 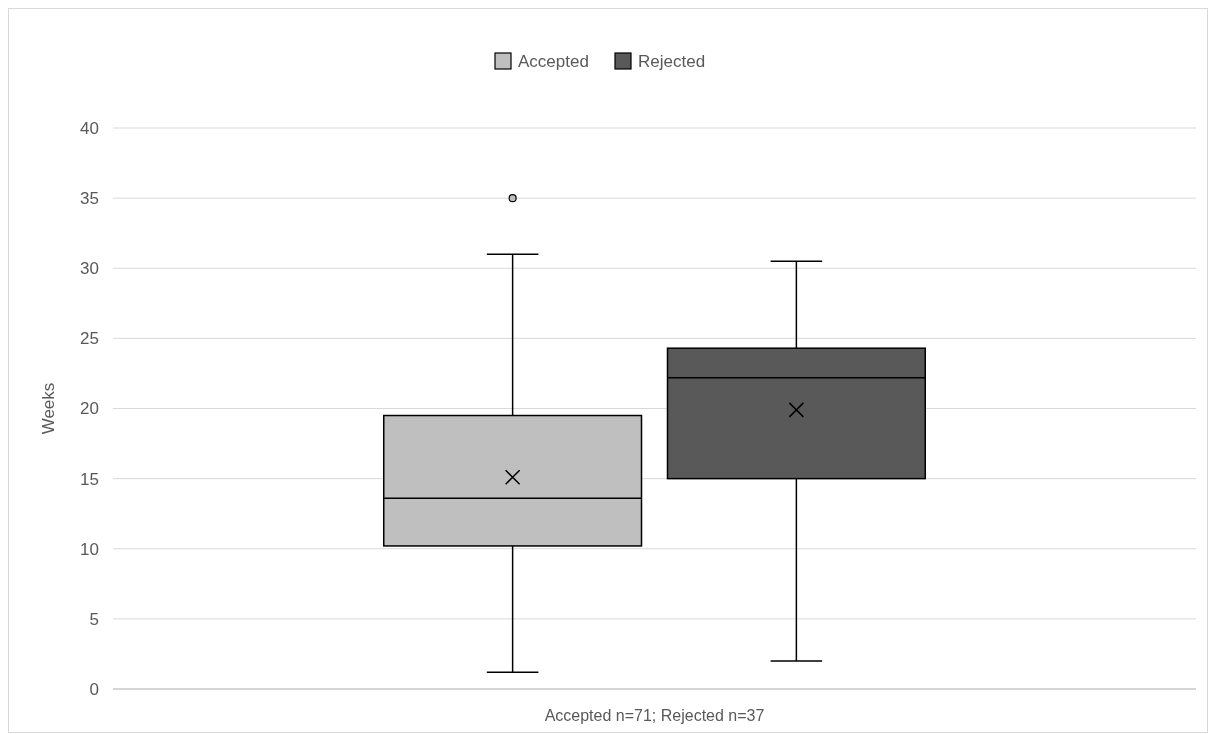 I want to click on y-tick-label: 25, so click(x=89, y=339).